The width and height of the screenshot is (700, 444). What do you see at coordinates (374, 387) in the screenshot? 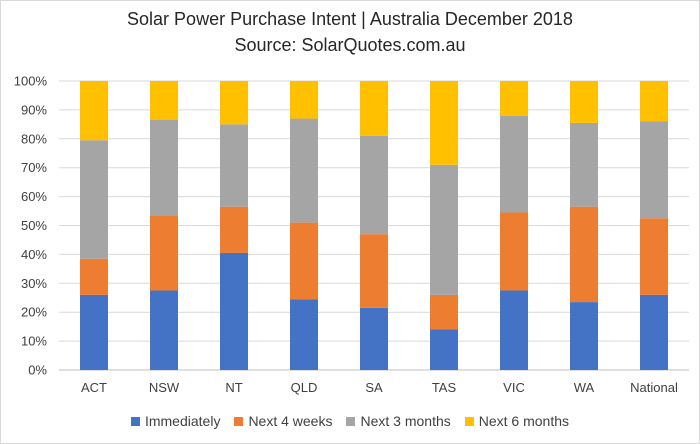
I see `x-tick-label: SA` at bounding box center [374, 387].